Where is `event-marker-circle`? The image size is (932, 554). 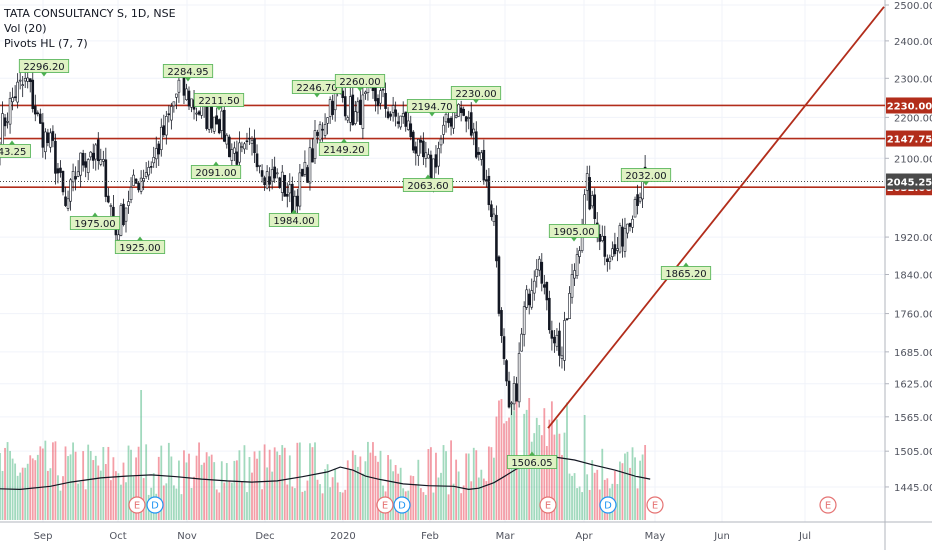
event-marker-circle is located at coordinates (655, 505).